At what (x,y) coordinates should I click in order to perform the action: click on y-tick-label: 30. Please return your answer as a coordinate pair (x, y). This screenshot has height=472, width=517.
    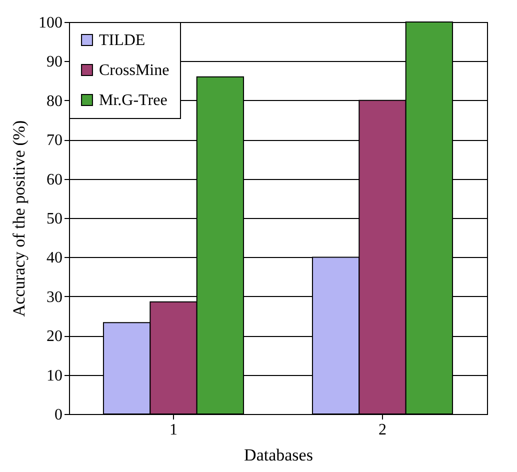
    Looking at the image, I should click on (54, 297).